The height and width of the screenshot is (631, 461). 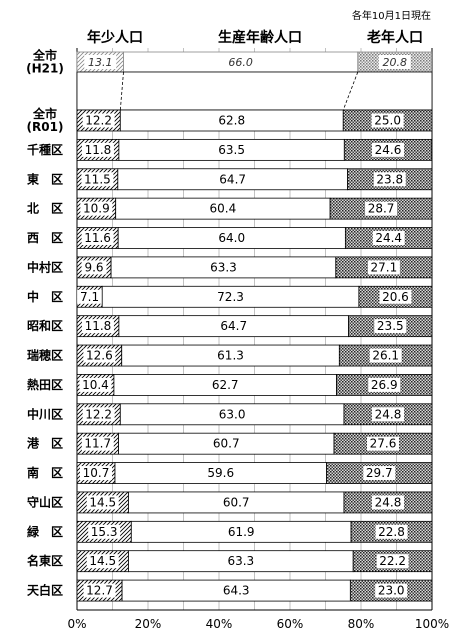 I want to click on data-label-young: 10.4, so click(x=95, y=385).